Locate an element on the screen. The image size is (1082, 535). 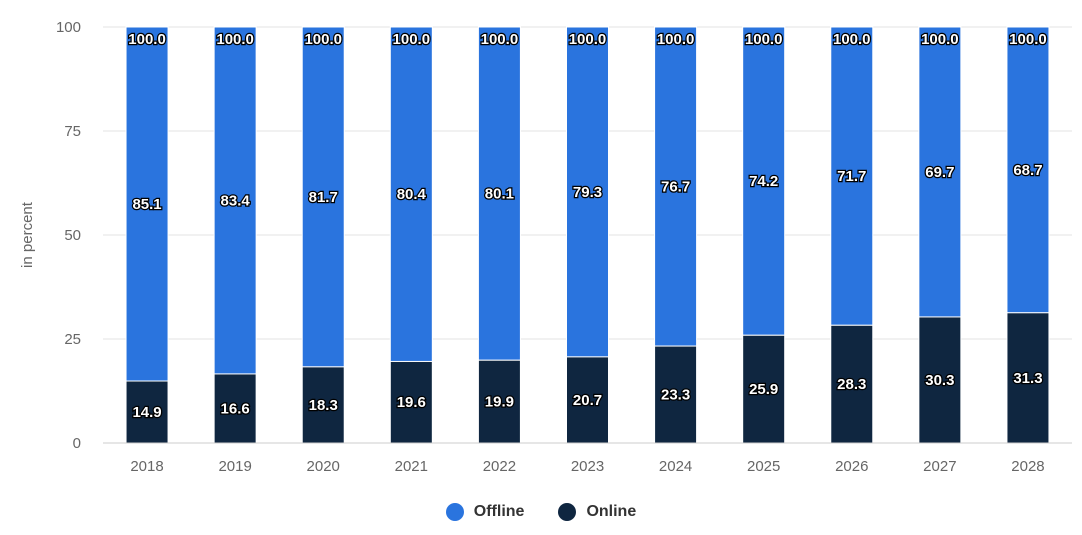
data-label-total-2019: 100.0 is located at coordinates (235, 39).